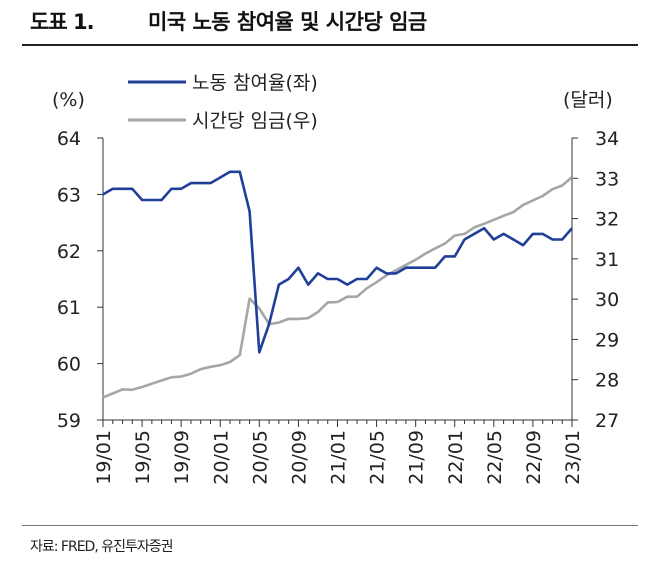 The image size is (664, 567). Describe the element at coordinates (573, 457) in the screenshot. I see `x-tick-label: 23/01` at that location.